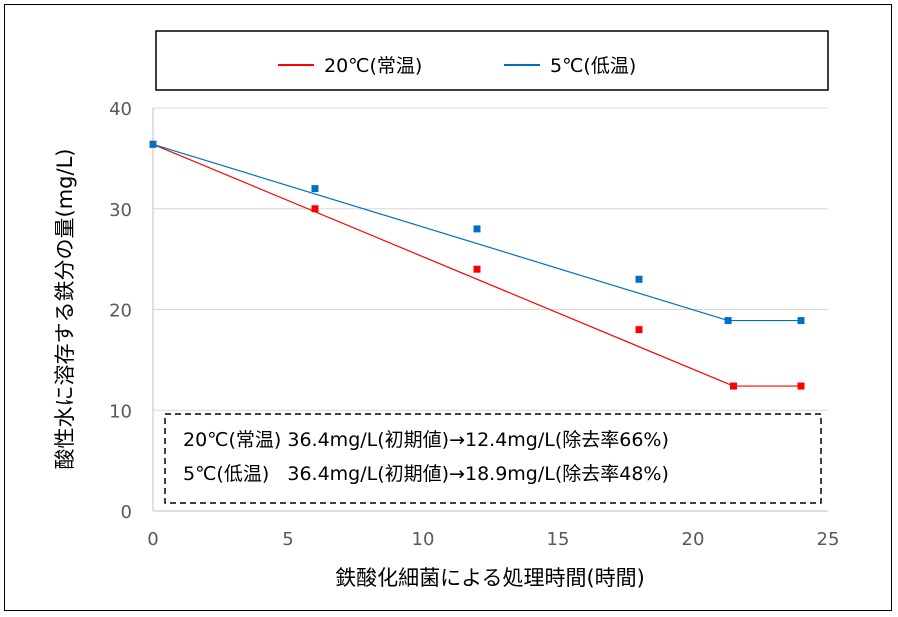 The height and width of the screenshot is (617, 898). Describe the element at coordinates (693, 539) in the screenshot. I see `x-tick-label: 20` at that location.